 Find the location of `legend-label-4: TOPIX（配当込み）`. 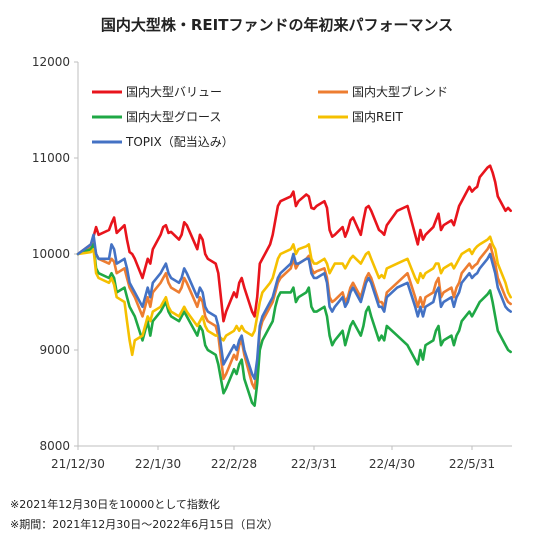

legend-label-4: TOPIX（配当込み） is located at coordinates (179, 142).